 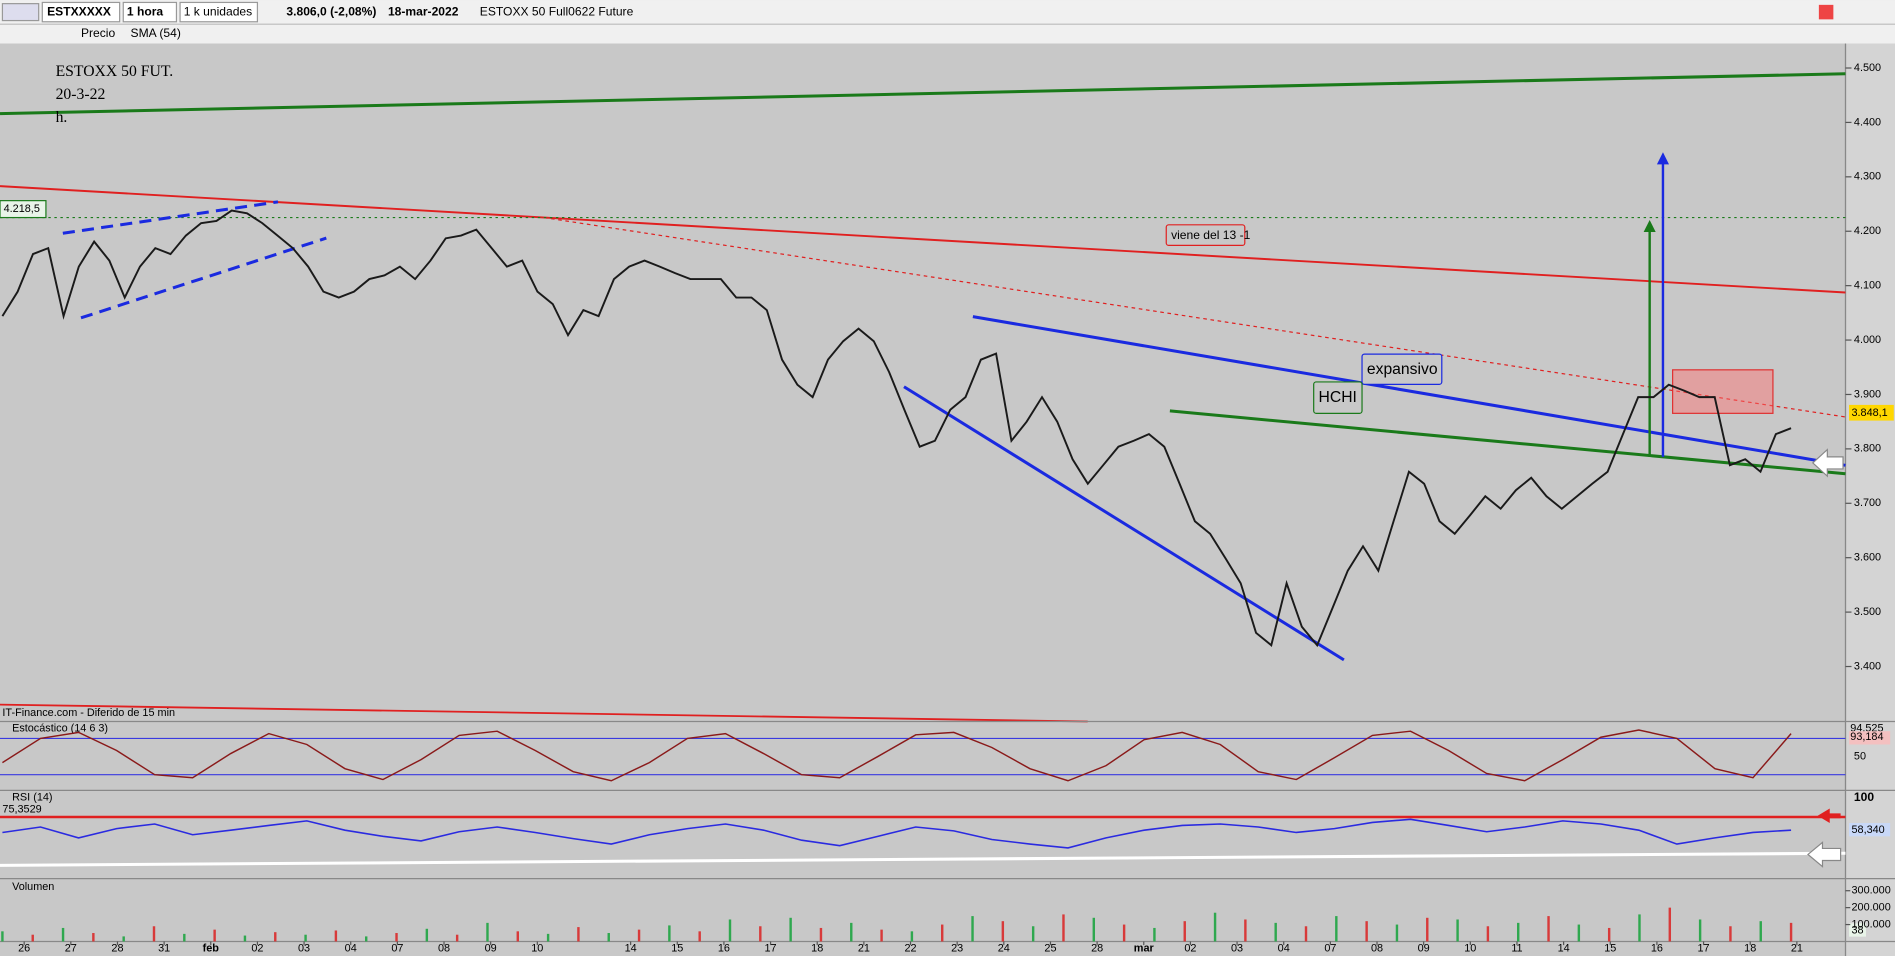 What do you see at coordinates (1867, 68) in the screenshot?
I see `y-tick-label: 4.500` at bounding box center [1867, 68].